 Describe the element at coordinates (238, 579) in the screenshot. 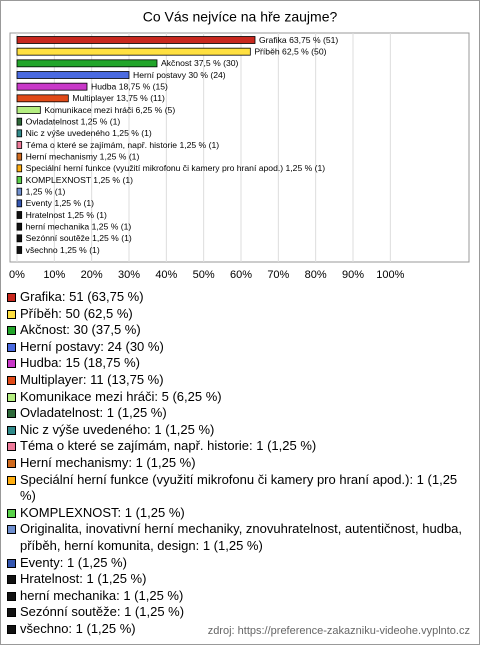

I see `legend-item: Hratelnost: 1 (1,25 %)` at that location.